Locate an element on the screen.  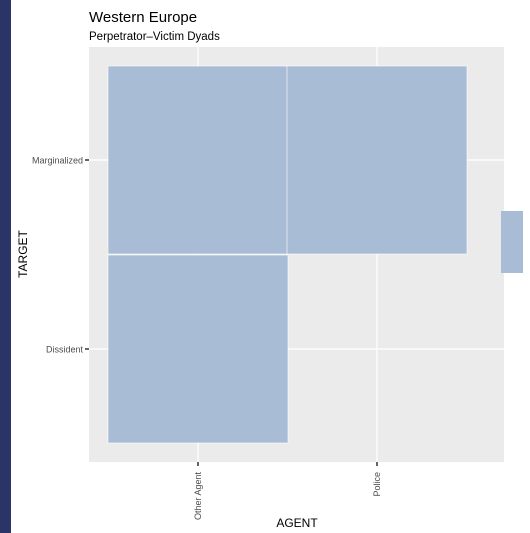
y-axis: Dissident Marginalized is located at coordinates (60, 255).